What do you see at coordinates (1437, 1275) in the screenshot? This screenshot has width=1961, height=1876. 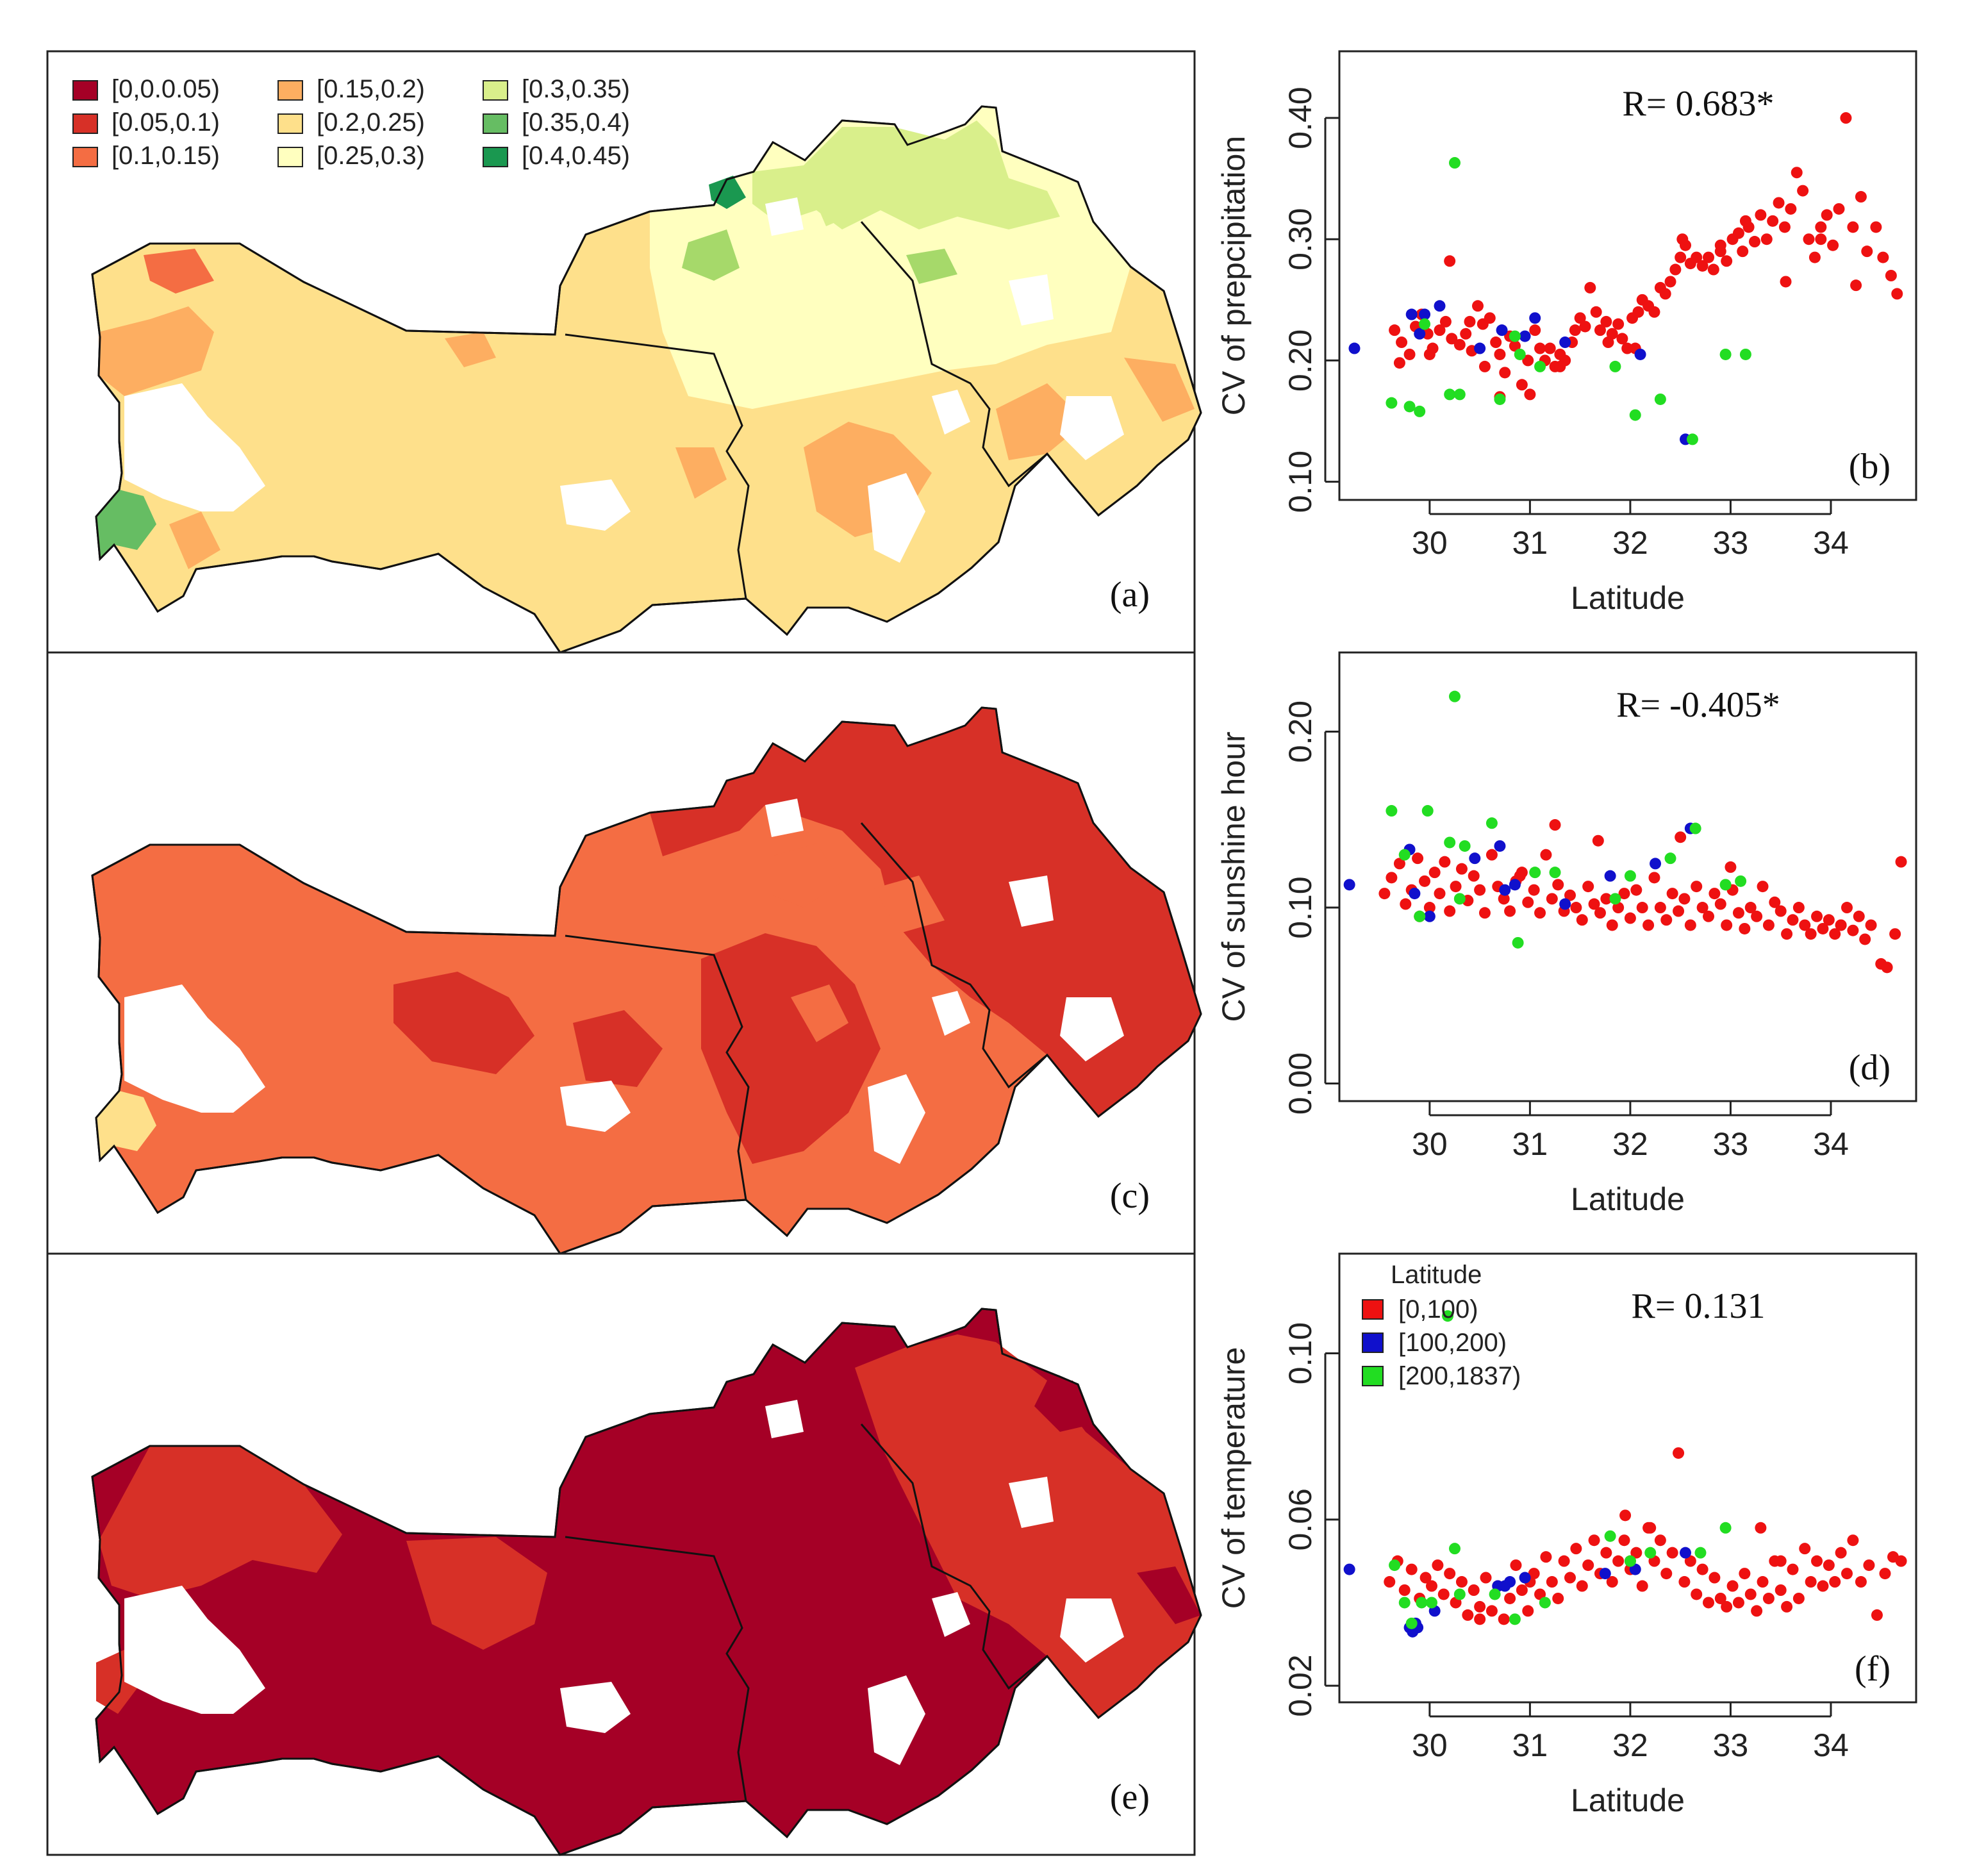 I see `legend-title: Latitude` at bounding box center [1437, 1275].